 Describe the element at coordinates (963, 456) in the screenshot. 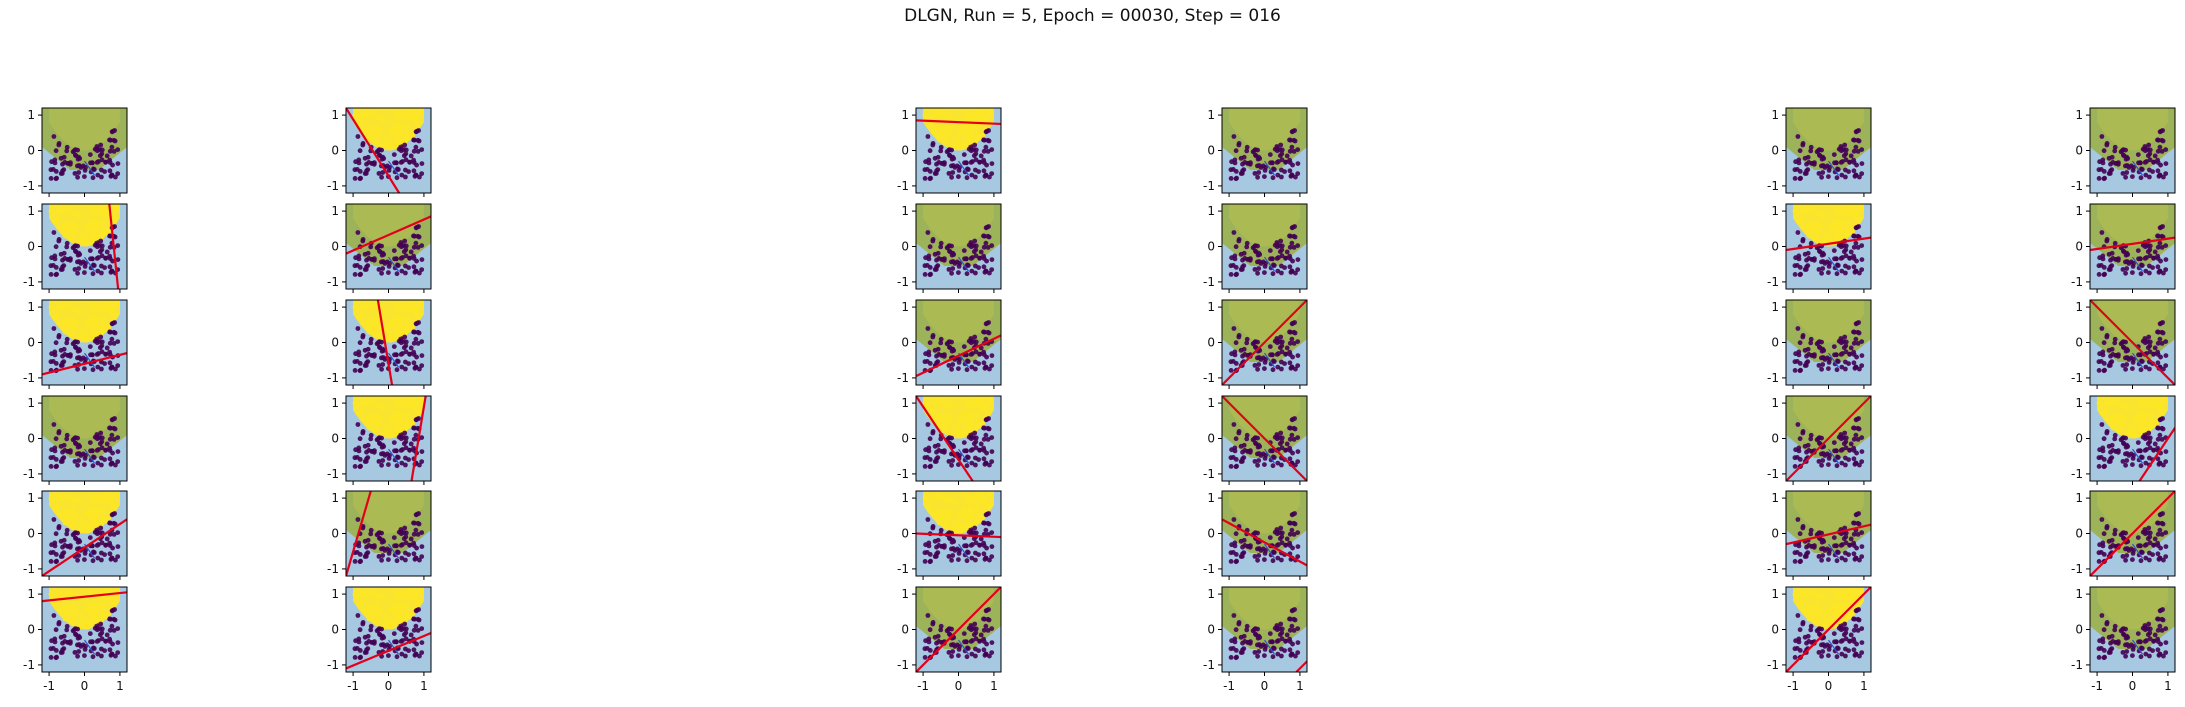

I see `gating-arrow` at that location.